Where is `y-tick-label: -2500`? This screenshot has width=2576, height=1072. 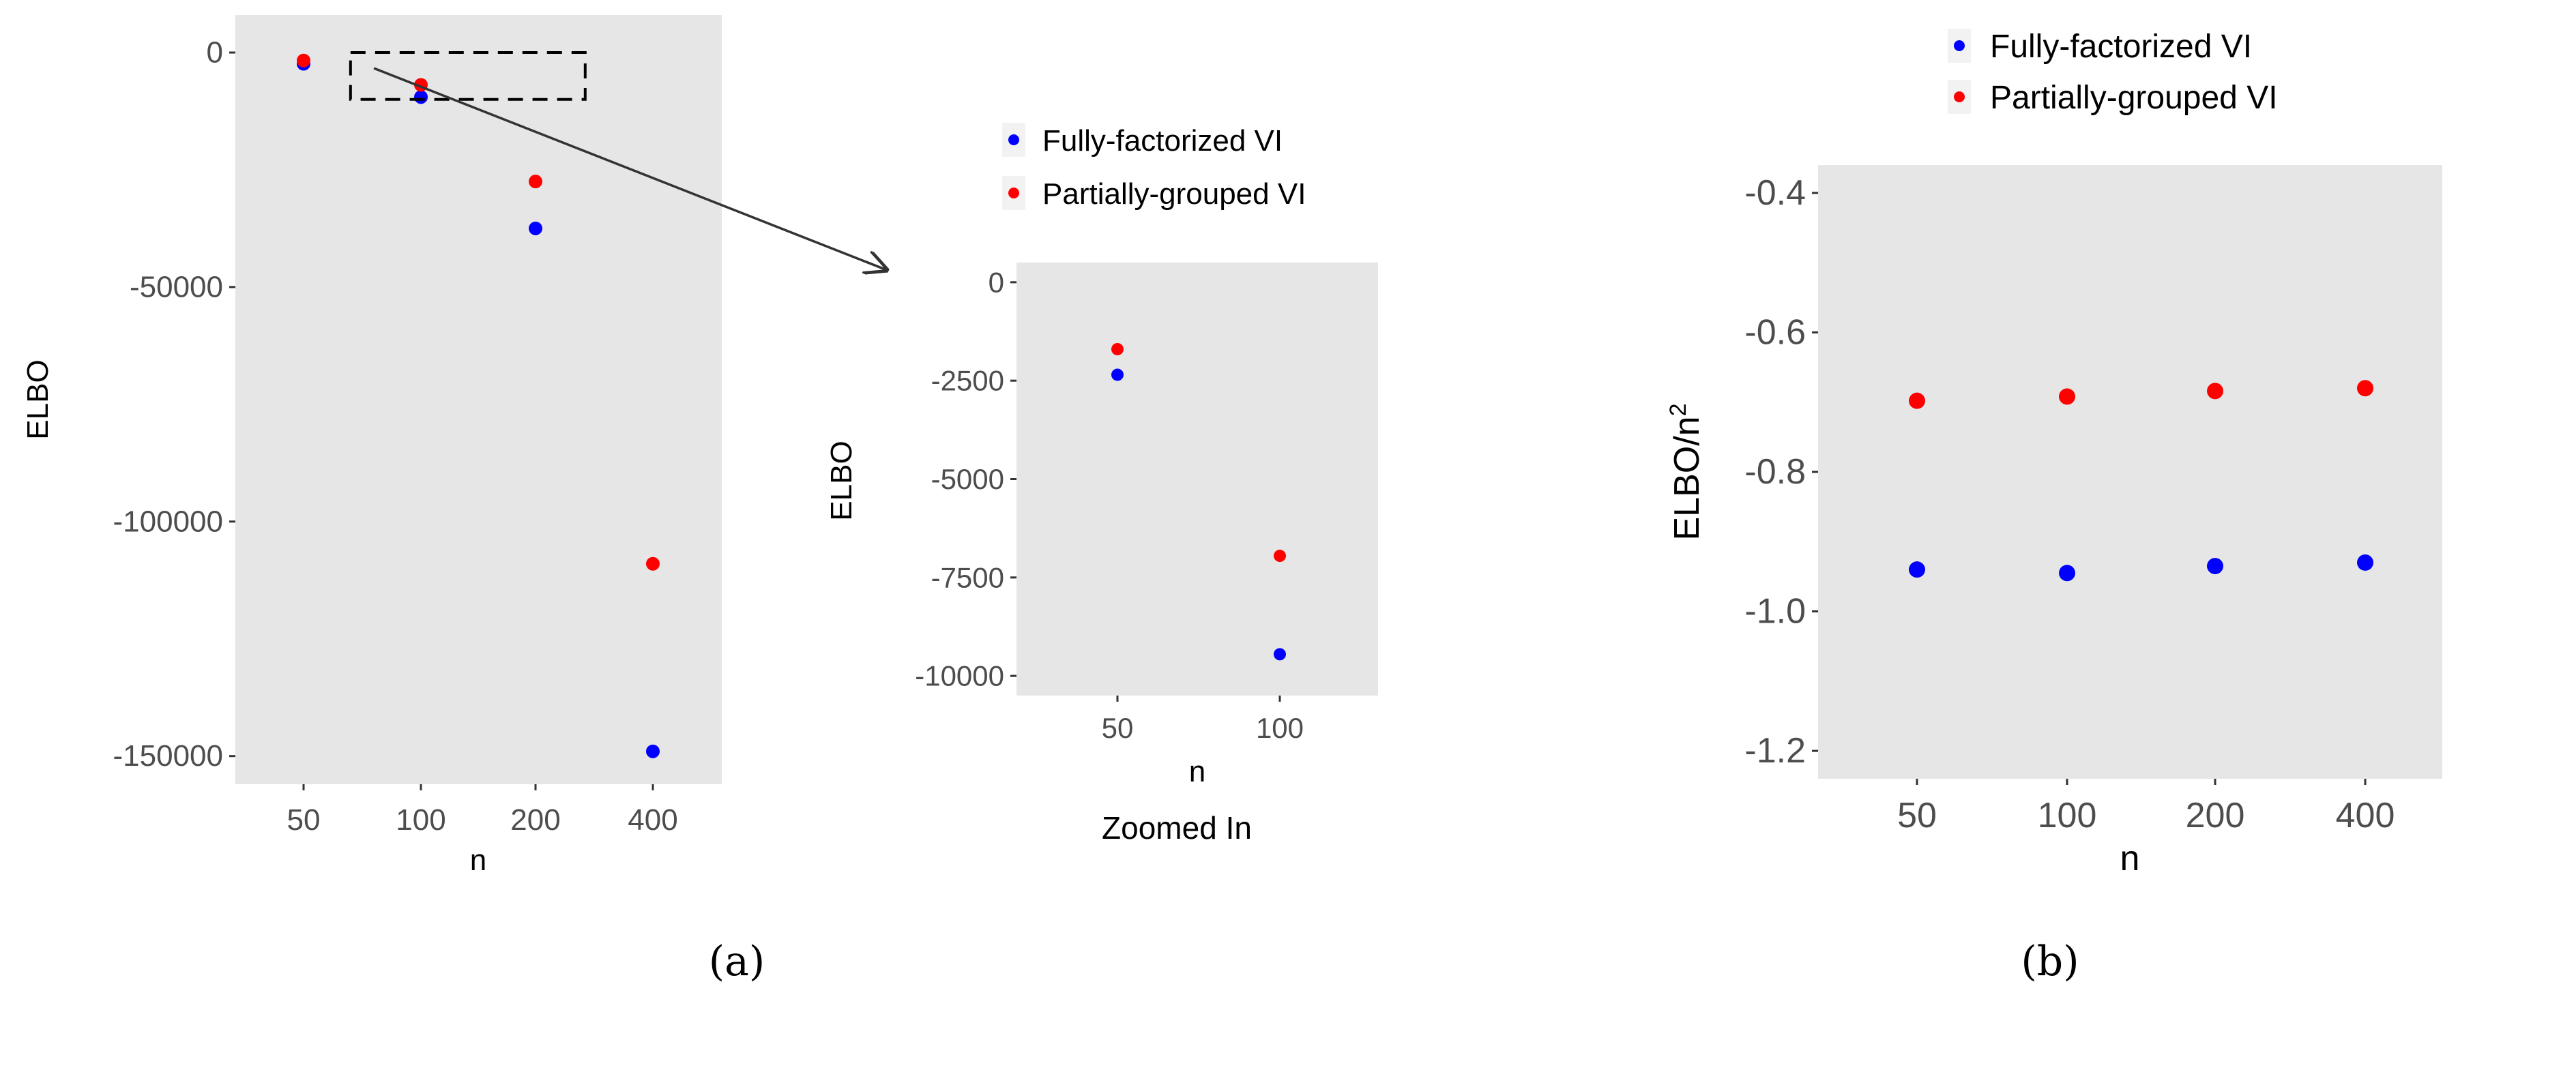
y-tick-label: -2500 is located at coordinates (967, 381).